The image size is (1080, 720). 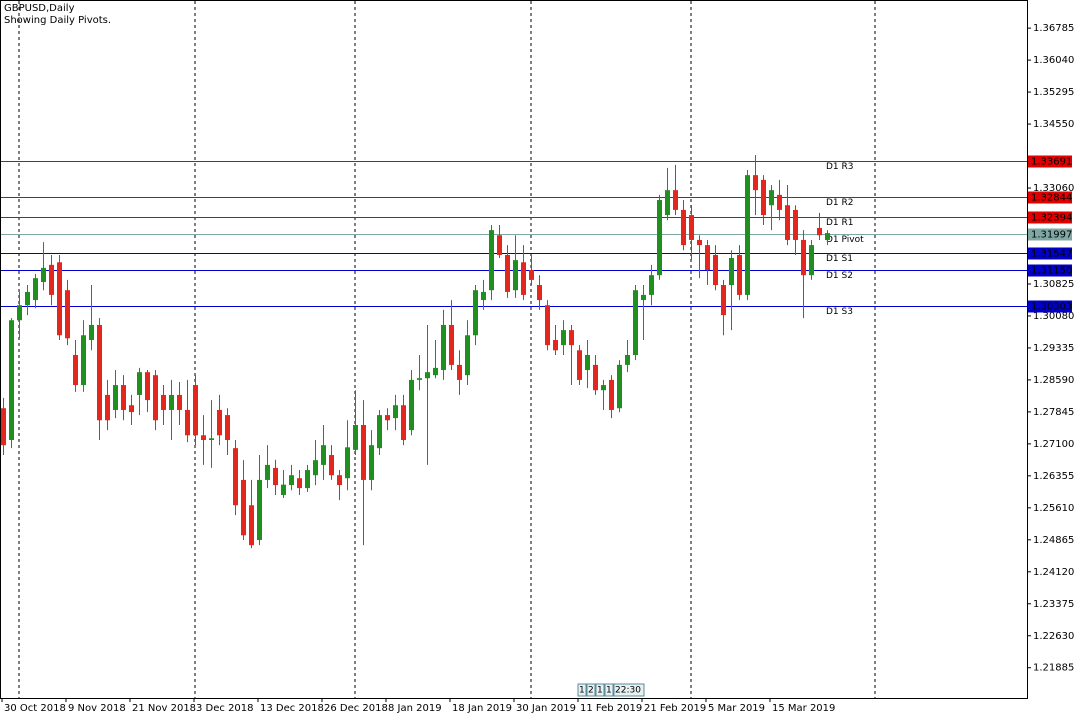 What do you see at coordinates (546, 708) in the screenshot?
I see `x-tick-label: 30 Jan 2019` at bounding box center [546, 708].